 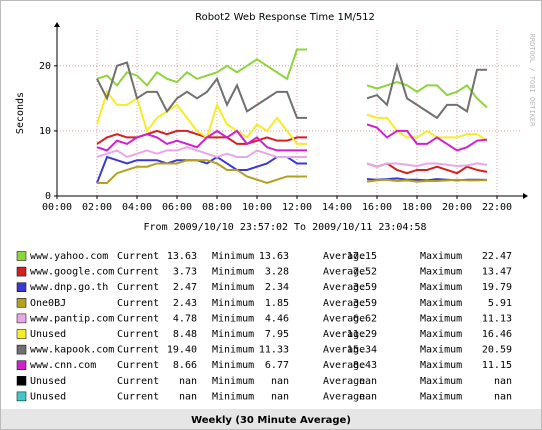 I want to click on stat-value: 11.33, so click(x=274, y=350).